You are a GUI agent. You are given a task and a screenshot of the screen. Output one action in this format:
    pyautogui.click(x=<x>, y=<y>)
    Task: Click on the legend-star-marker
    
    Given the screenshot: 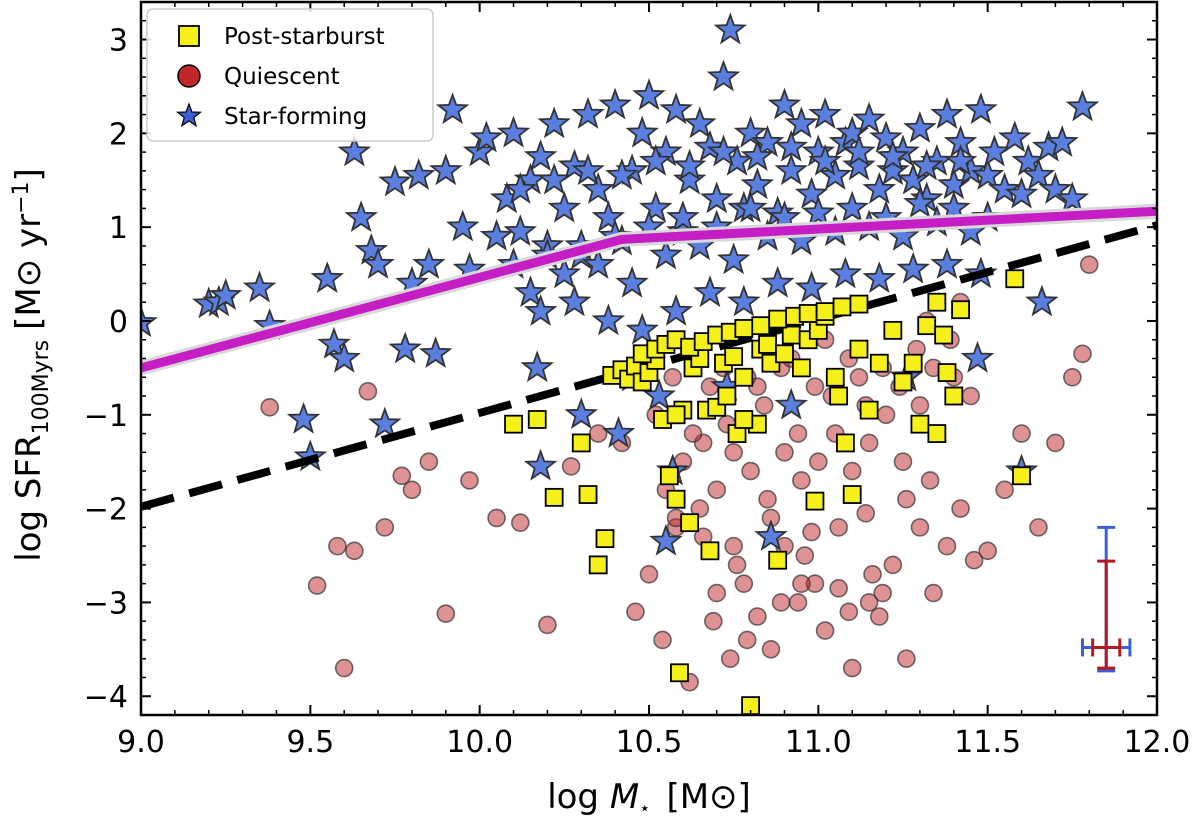 What is the action you would take?
    pyautogui.click(x=189, y=115)
    